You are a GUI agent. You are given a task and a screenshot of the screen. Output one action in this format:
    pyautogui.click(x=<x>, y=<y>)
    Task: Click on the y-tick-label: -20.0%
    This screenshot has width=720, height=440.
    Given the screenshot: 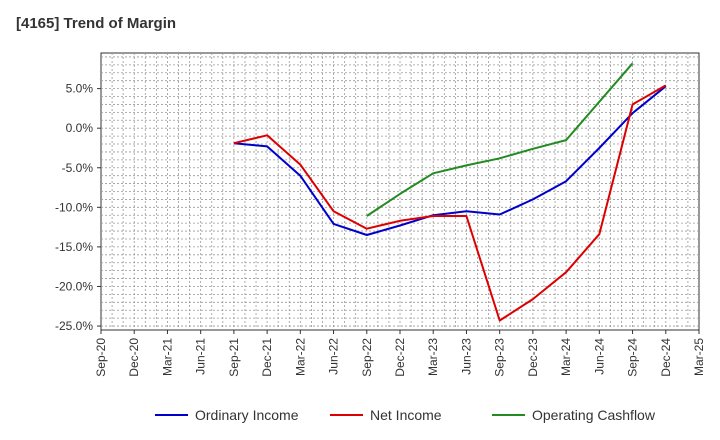 What is the action you would take?
    pyautogui.click(x=74, y=286)
    